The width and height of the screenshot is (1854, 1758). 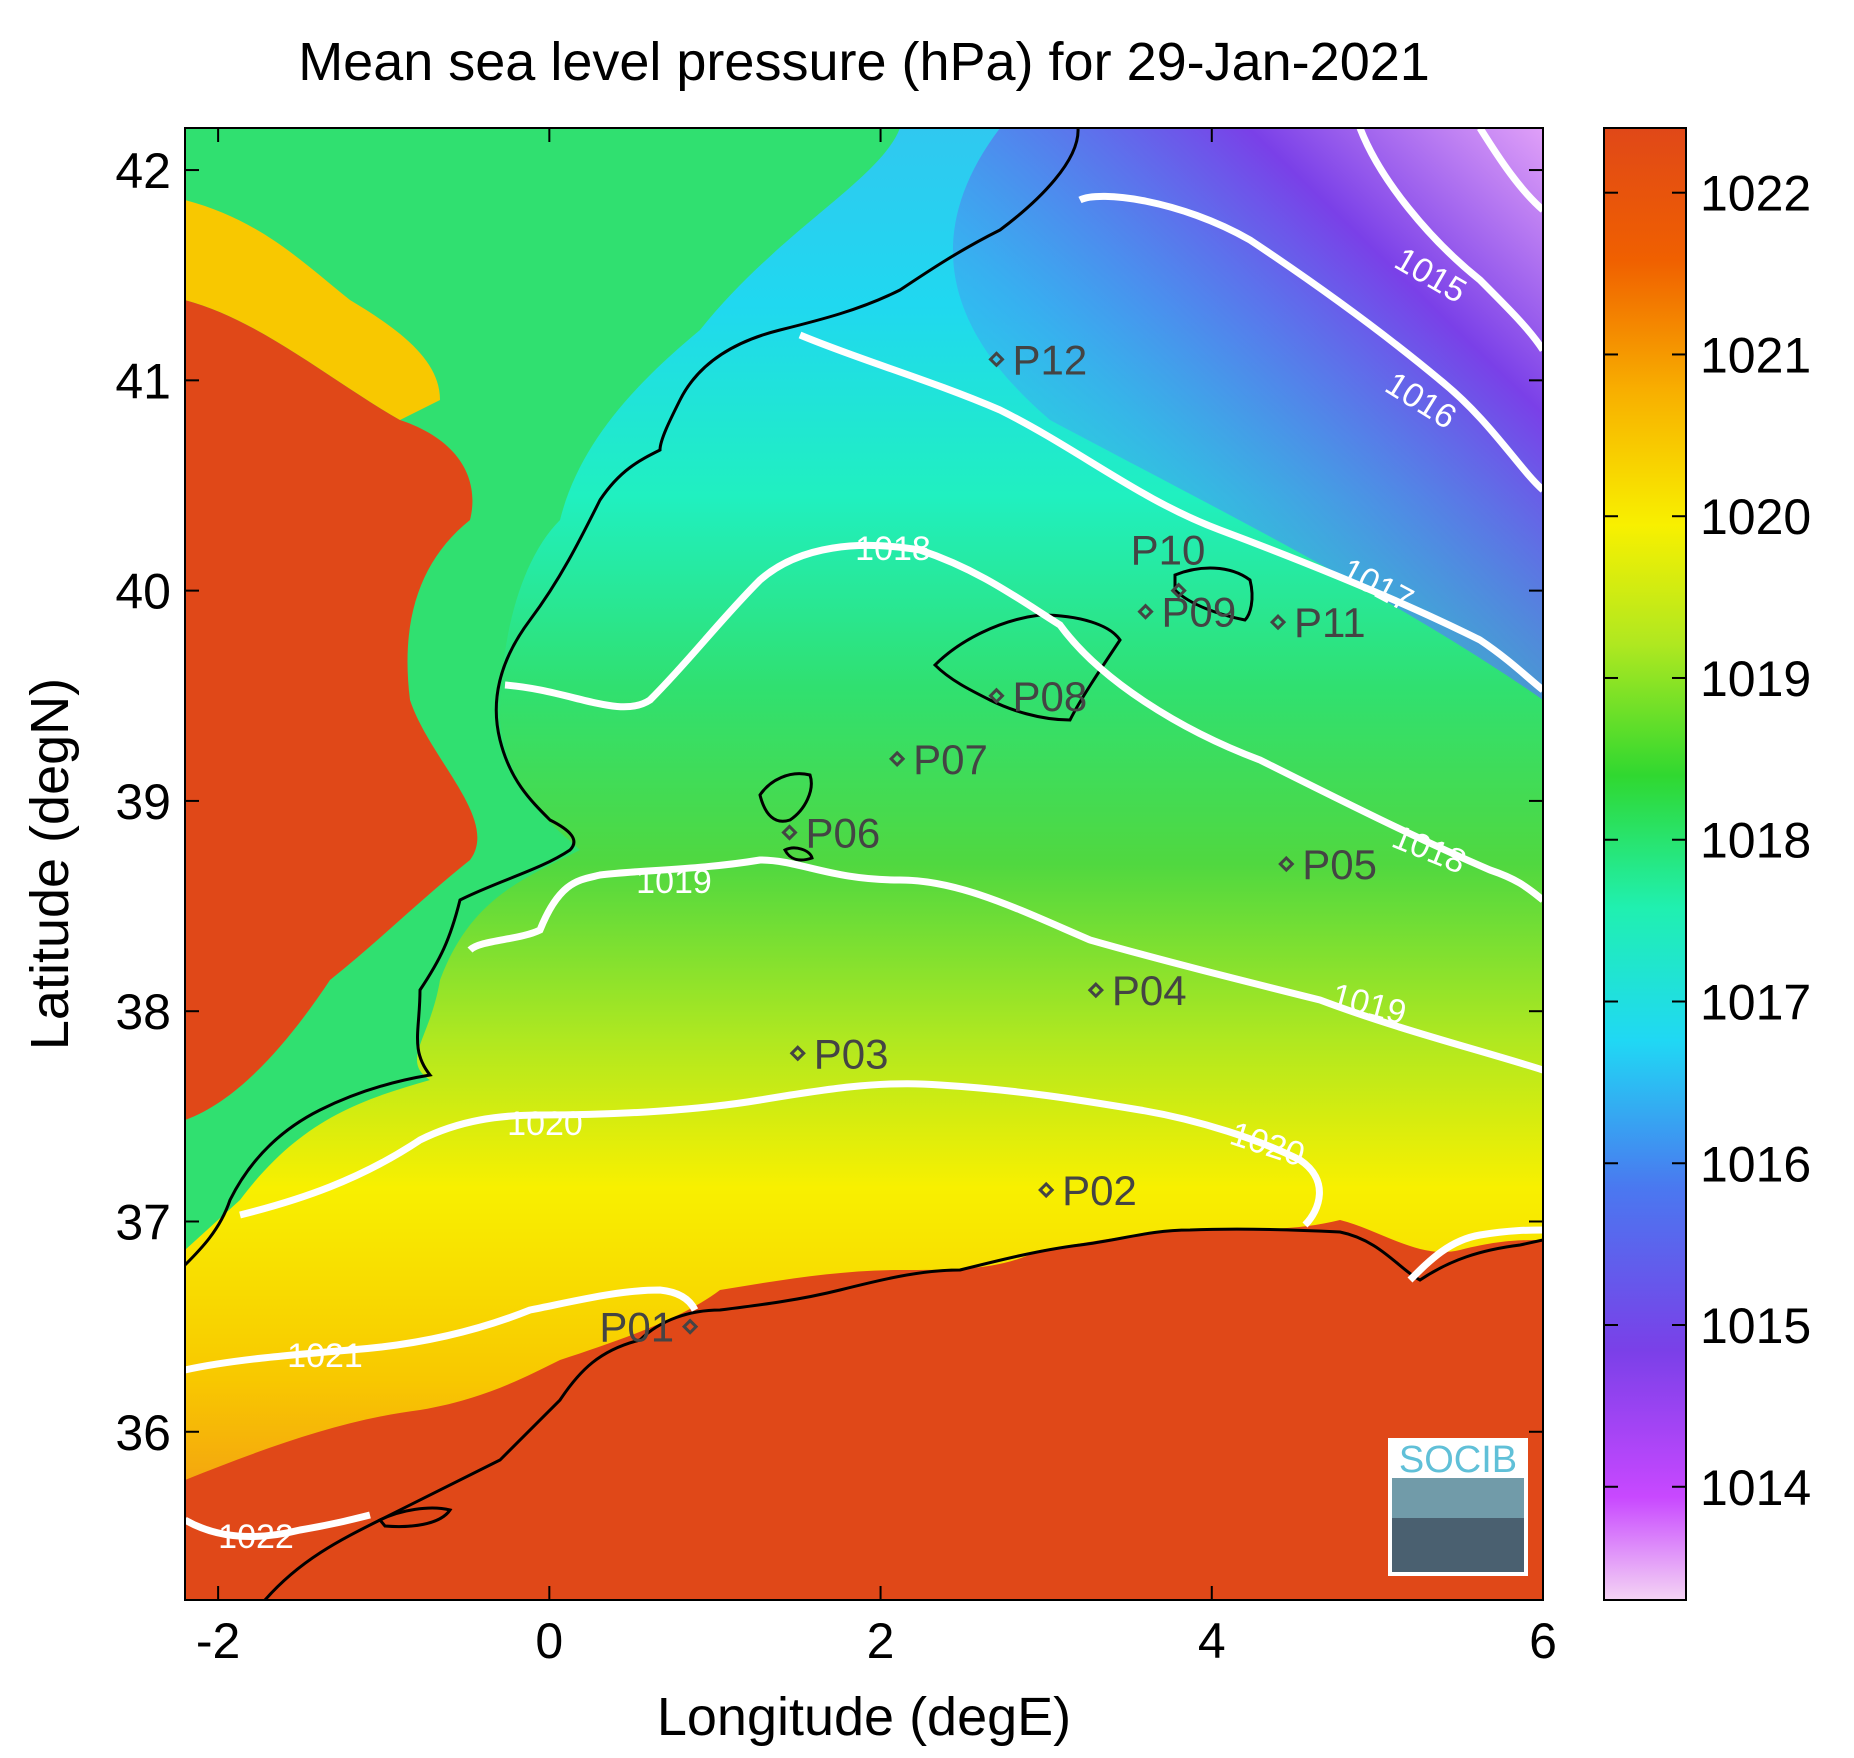 I want to click on x-tick-label: 4, so click(x=1212, y=1641).